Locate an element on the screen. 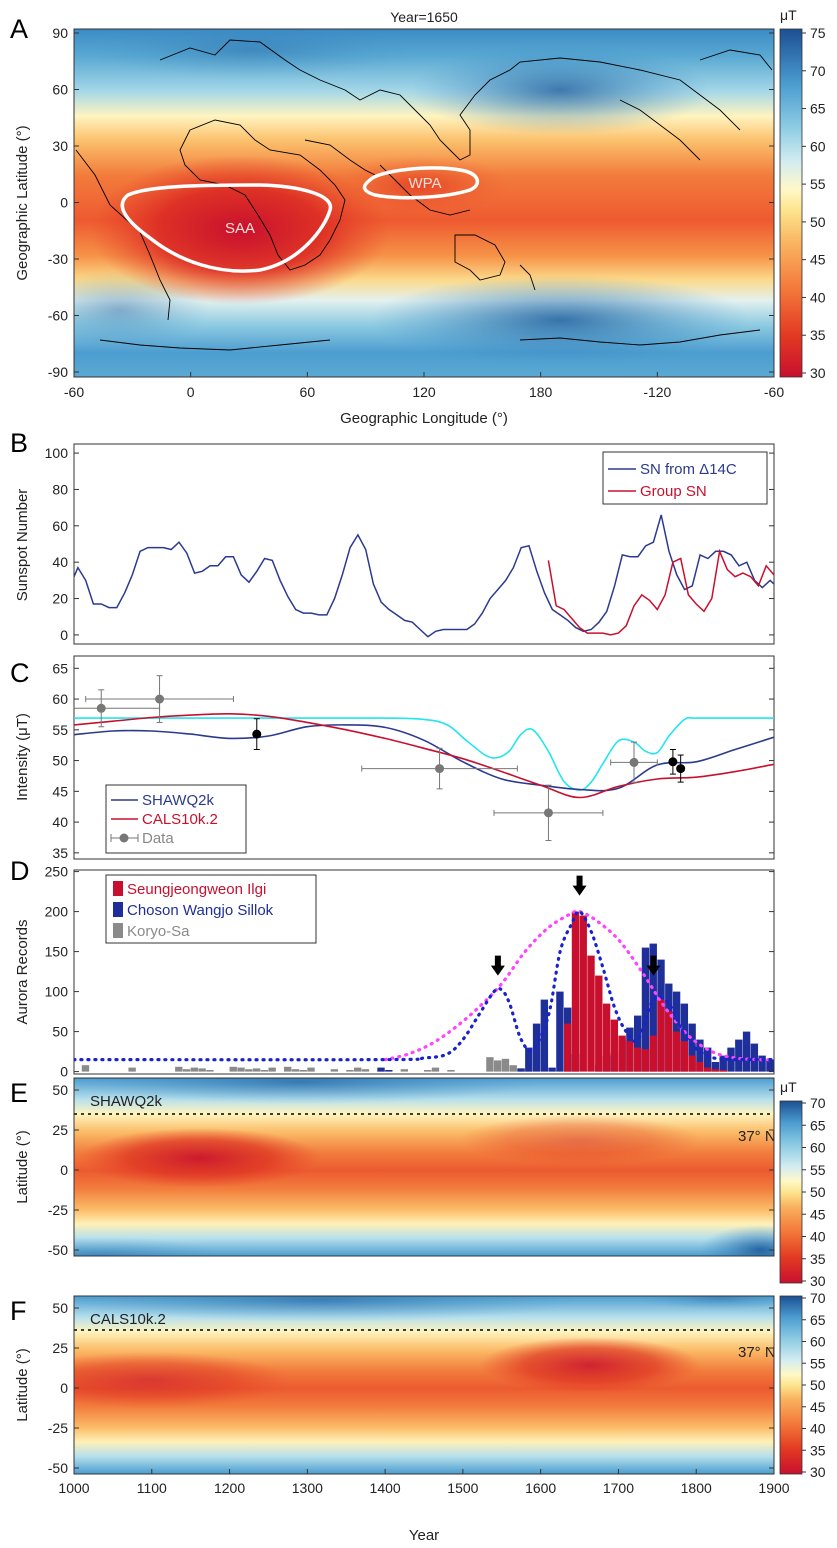  panel-e-colorbar-tick-label: 70 is located at coordinates (818, 1103).